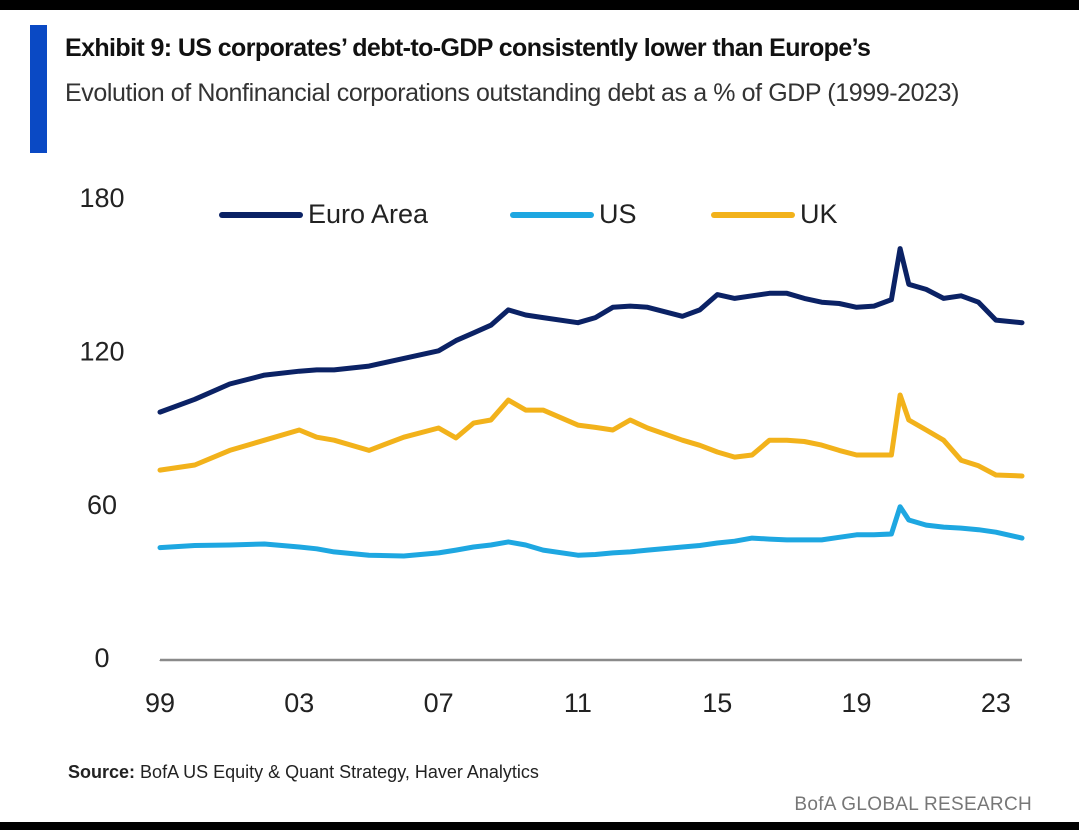 The width and height of the screenshot is (1079, 830). What do you see at coordinates (439, 703) in the screenshot?
I see `x-tick-label: 07` at bounding box center [439, 703].